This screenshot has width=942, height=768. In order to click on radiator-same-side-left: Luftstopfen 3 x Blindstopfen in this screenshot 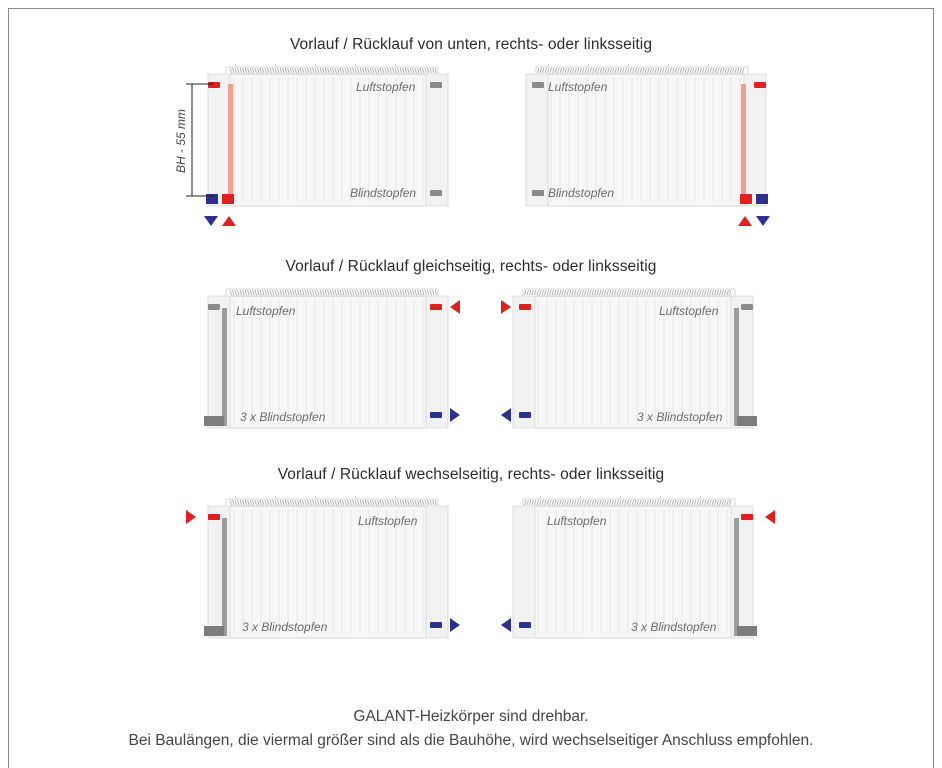, I will do `click(330, 356)`.